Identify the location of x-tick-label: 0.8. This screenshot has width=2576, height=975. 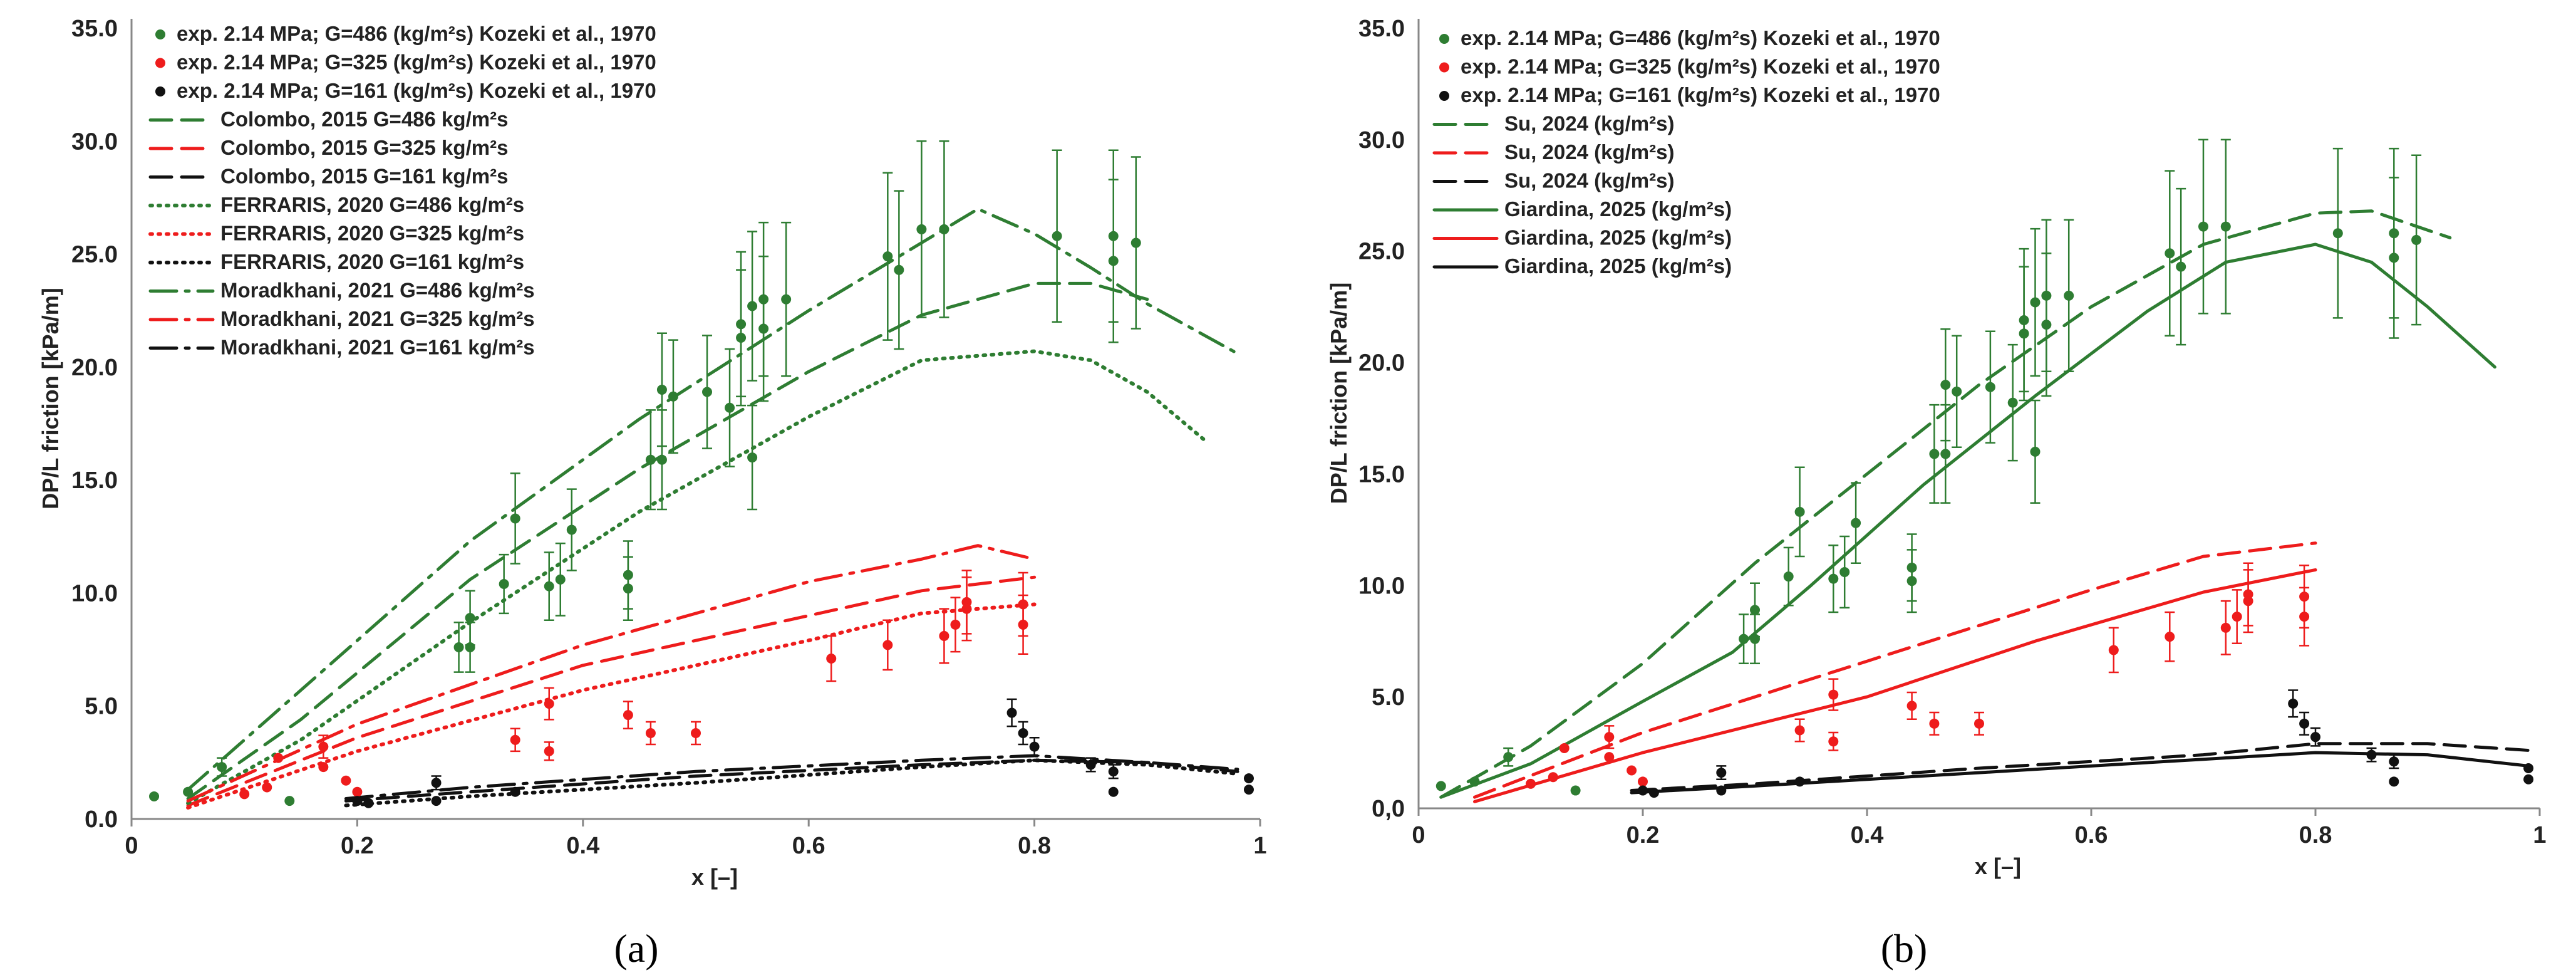
(2315, 835).